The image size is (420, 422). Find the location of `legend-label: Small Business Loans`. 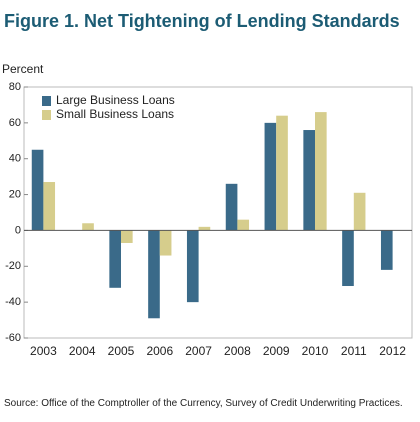

legend-label: Small Business Loans is located at coordinates (115, 114).